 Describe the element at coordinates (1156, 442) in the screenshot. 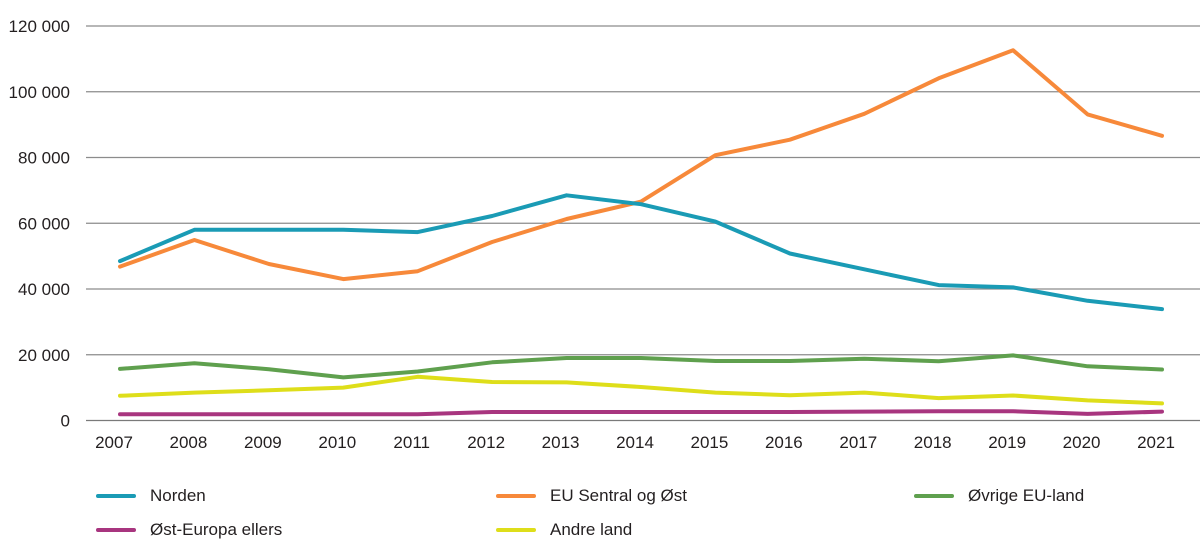

I see `x-tick-label: 2021` at that location.